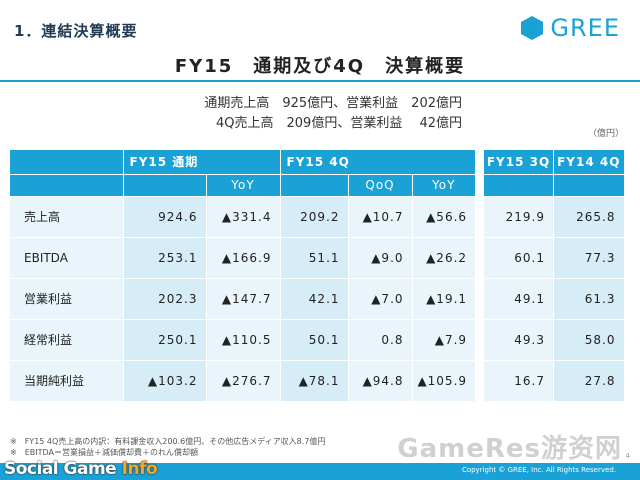 This screenshot has width=640, height=480. I want to click on cell-4q-qoq: ▲9.0, so click(380, 258).